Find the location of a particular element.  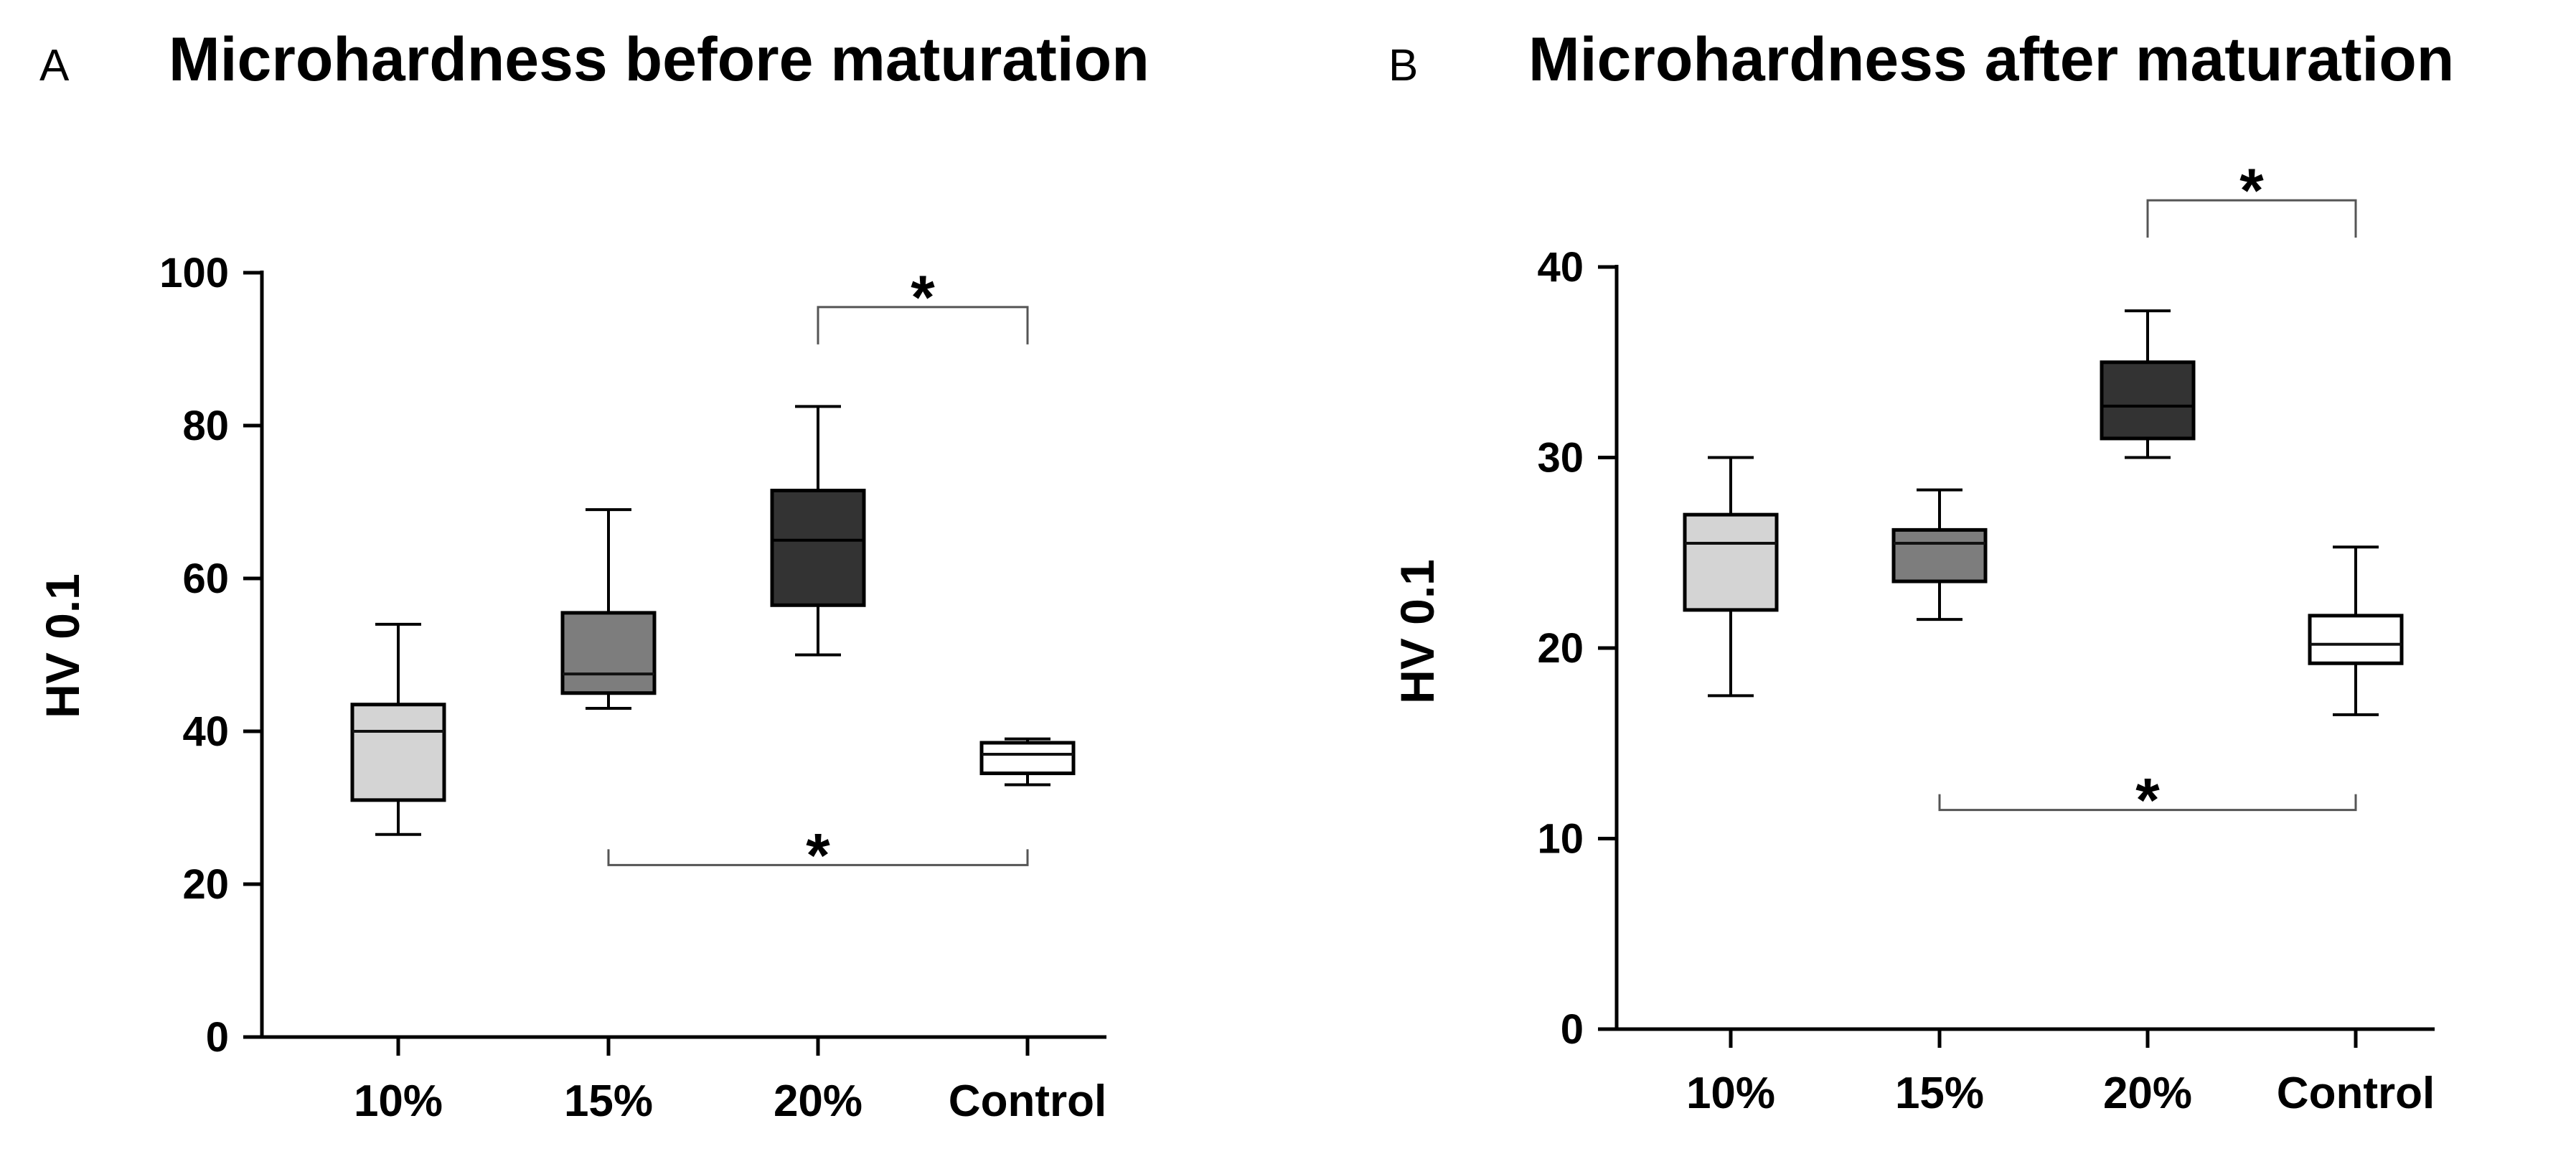

panel-a-y-tick-label: 60 is located at coordinates (205, 578).